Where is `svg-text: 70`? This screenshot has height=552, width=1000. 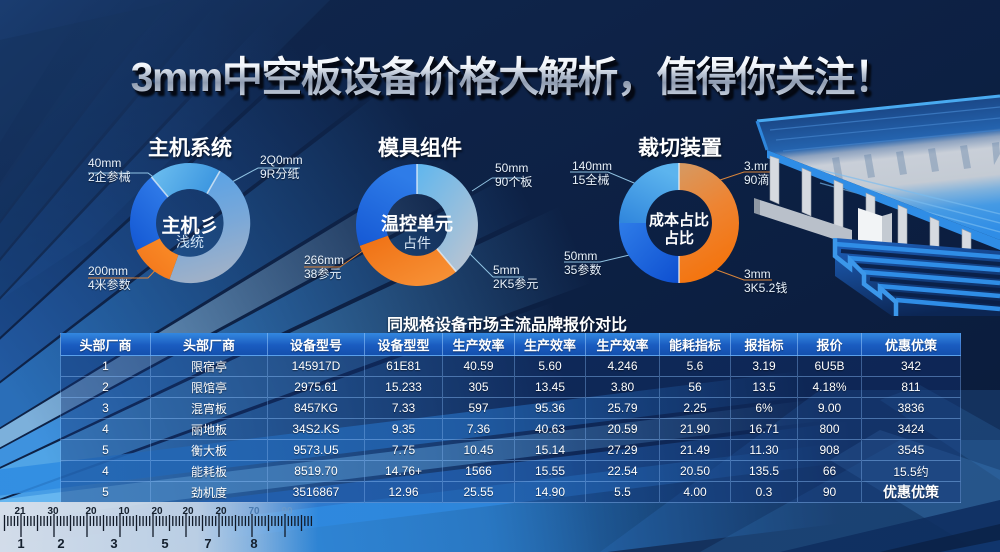 svg-text: 70 is located at coordinates (254, 511).